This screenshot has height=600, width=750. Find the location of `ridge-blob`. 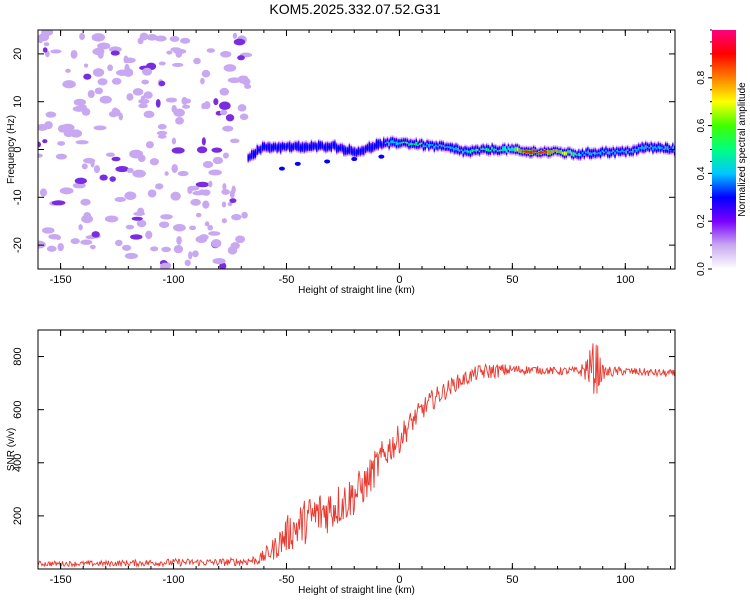

ridge-blob is located at coordinates (354, 159).